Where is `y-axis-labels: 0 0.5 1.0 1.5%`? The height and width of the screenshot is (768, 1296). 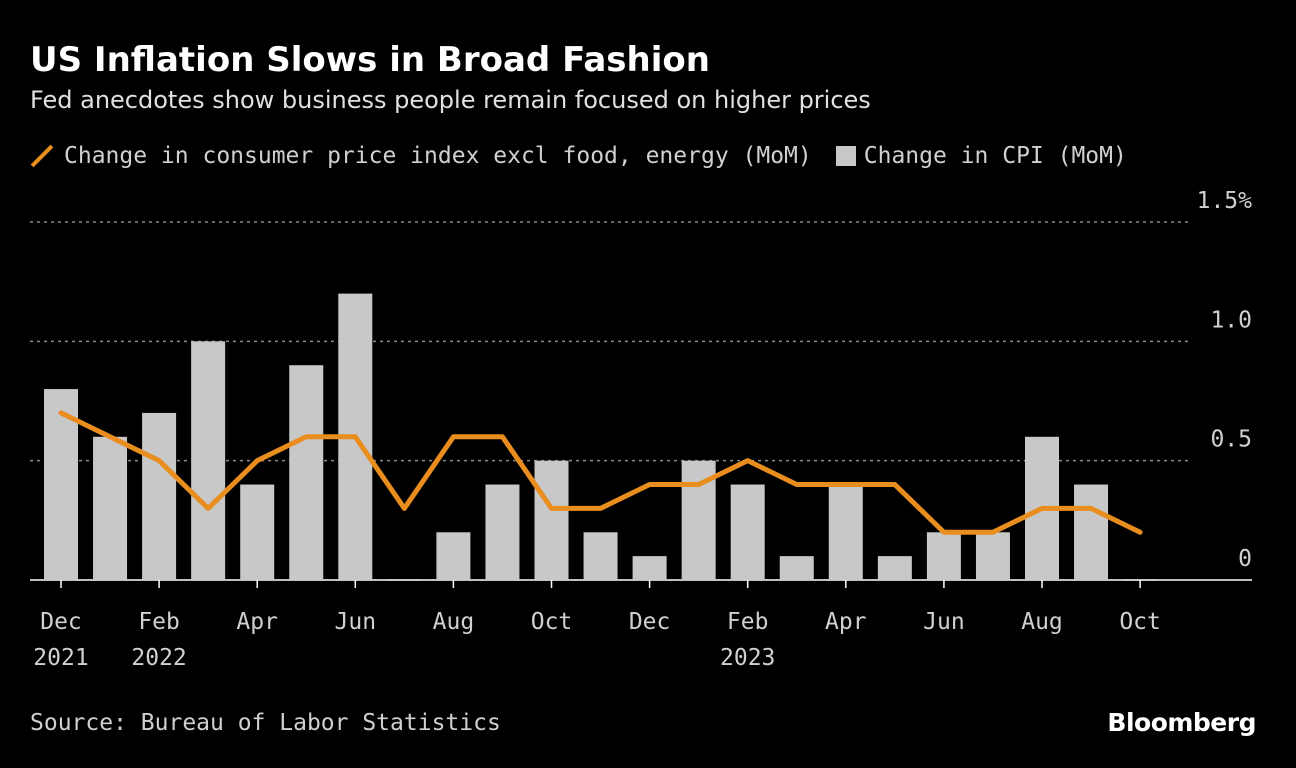
y-axis-labels: 0 0.5 1.0 1.5% is located at coordinates (1225, 380).